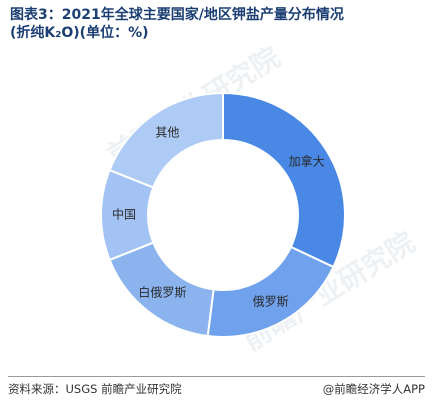 This screenshot has width=433, height=408. I want to click on slice-label: 白俄罗斯, so click(162, 292).